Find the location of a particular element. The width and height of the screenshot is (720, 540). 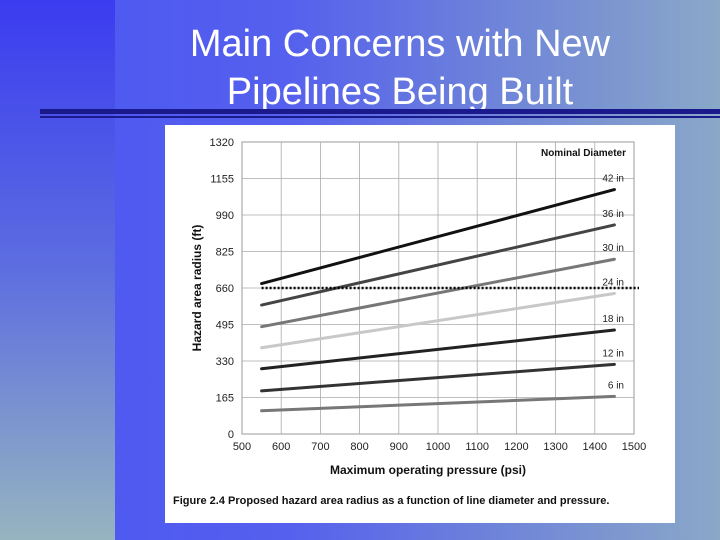

series-label: 6 in is located at coordinates (616, 385).